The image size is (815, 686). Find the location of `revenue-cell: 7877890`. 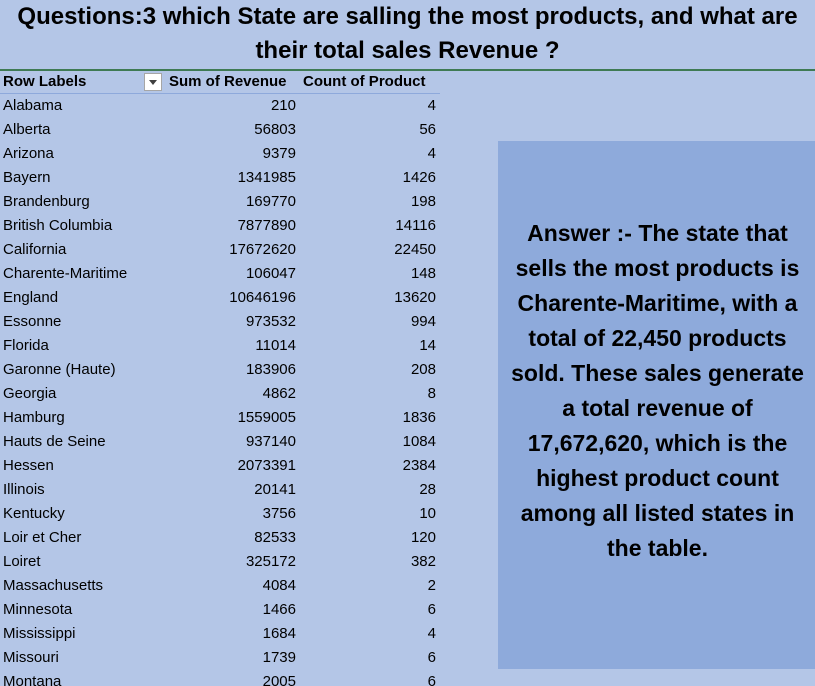

revenue-cell: 7877890 is located at coordinates (266, 225).